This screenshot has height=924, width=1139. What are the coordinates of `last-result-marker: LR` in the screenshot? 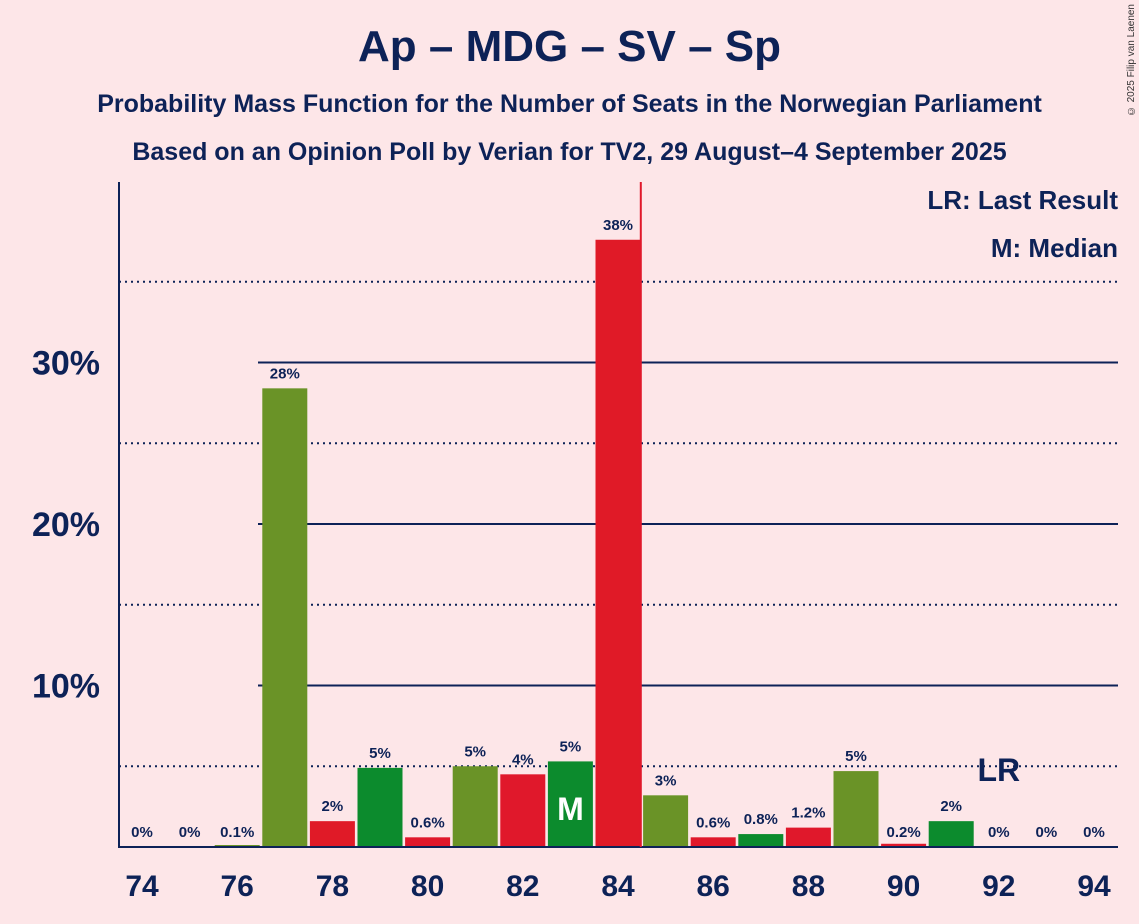 It's located at (998, 770).